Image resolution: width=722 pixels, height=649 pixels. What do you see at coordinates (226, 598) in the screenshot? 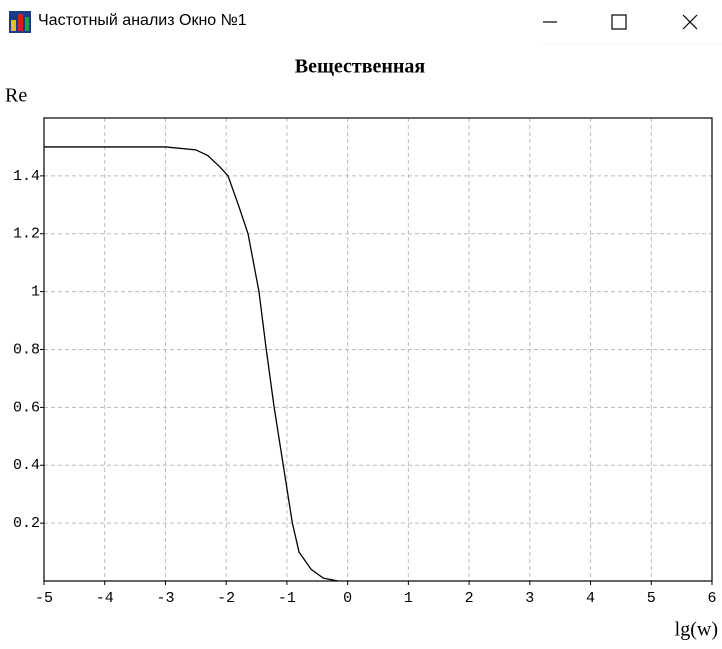
I see `x-tick-label: -2` at bounding box center [226, 598].